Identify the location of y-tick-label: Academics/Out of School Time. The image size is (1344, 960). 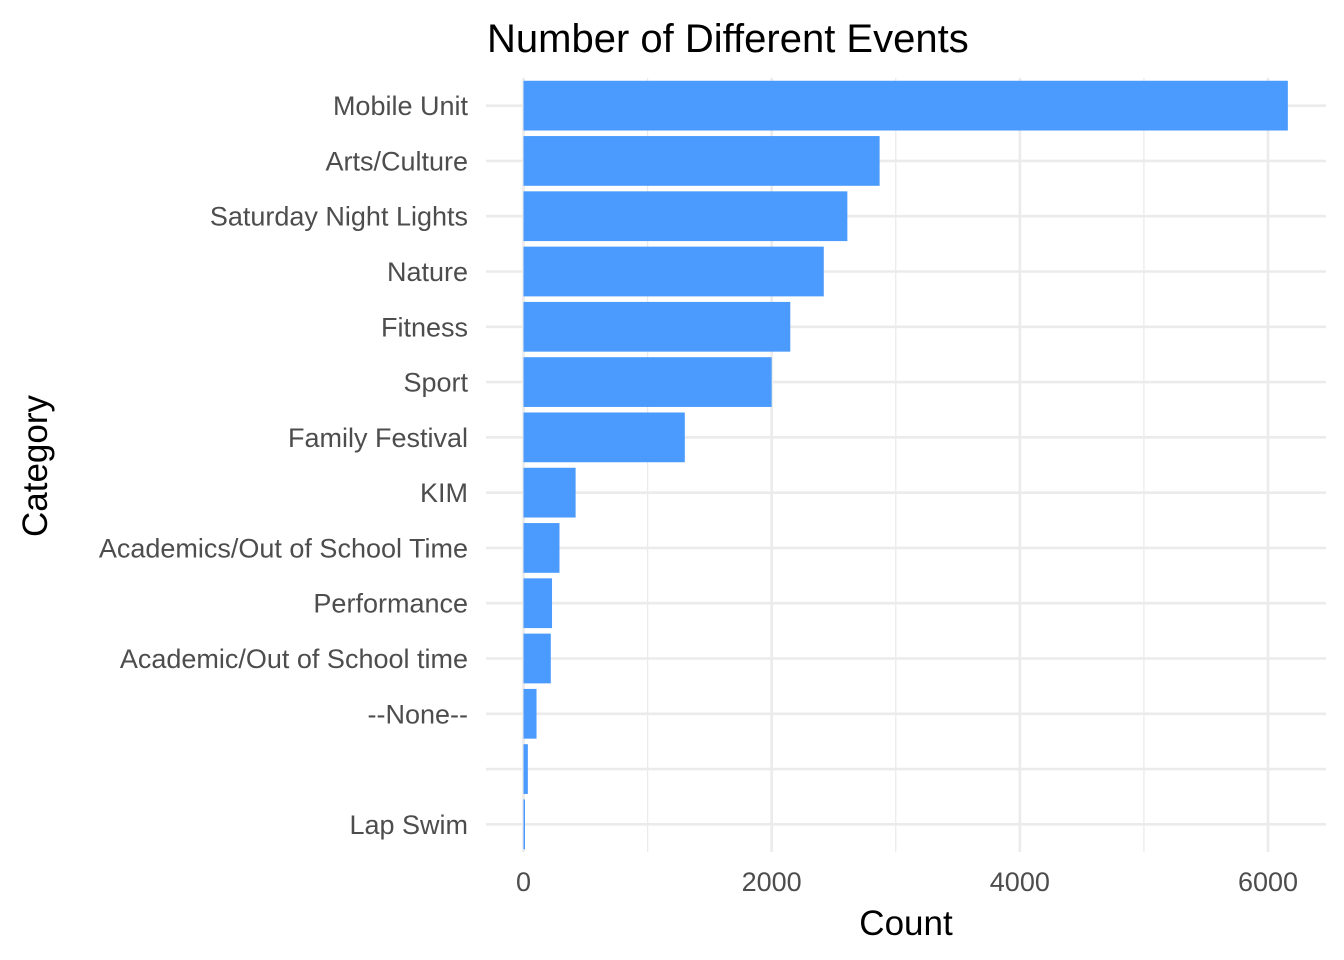
(283, 548).